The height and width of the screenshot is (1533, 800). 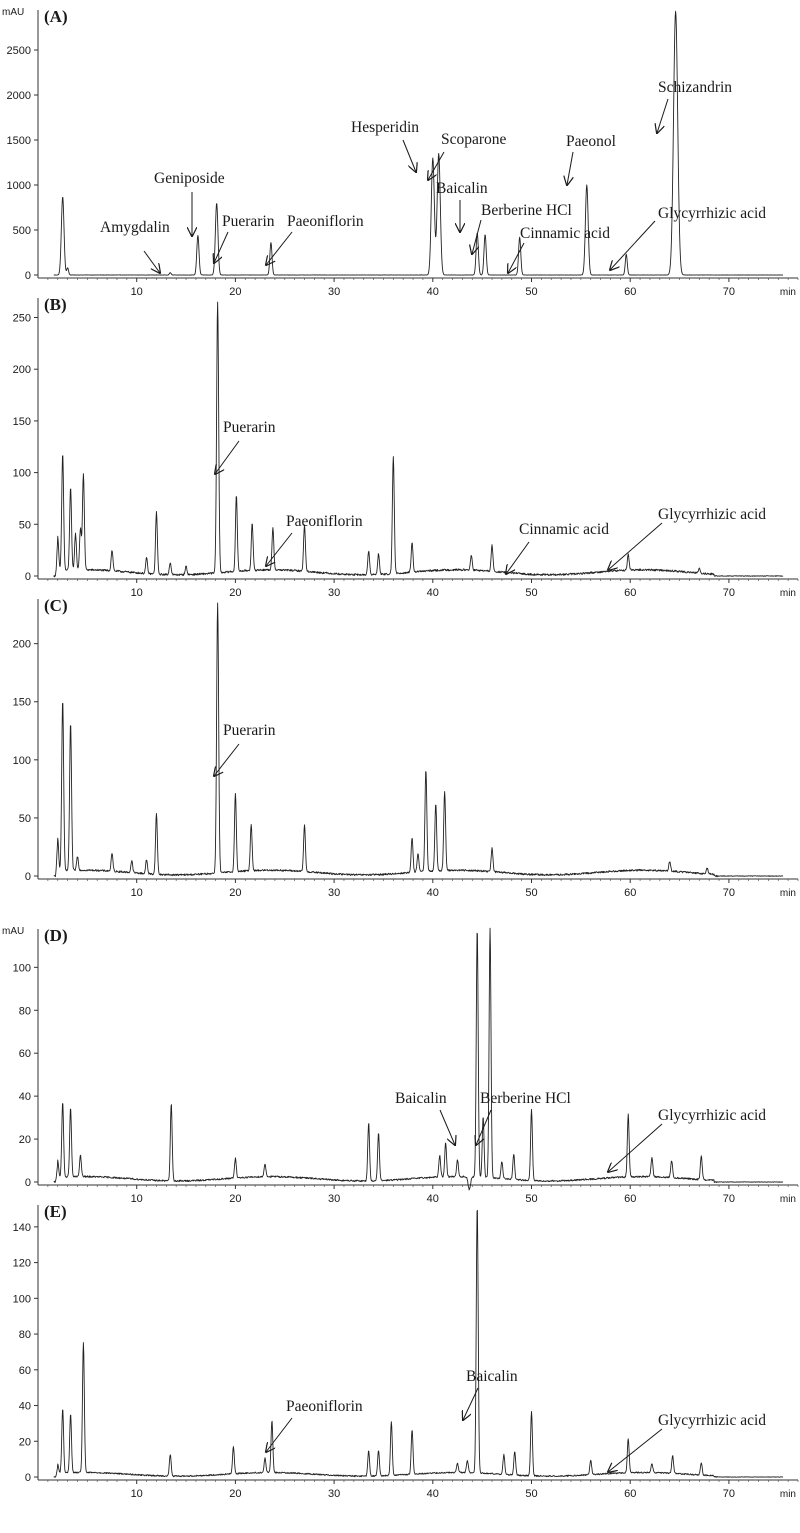 What do you see at coordinates (19, 96) in the screenshot?
I see `y-tick-label: 2000` at bounding box center [19, 96].